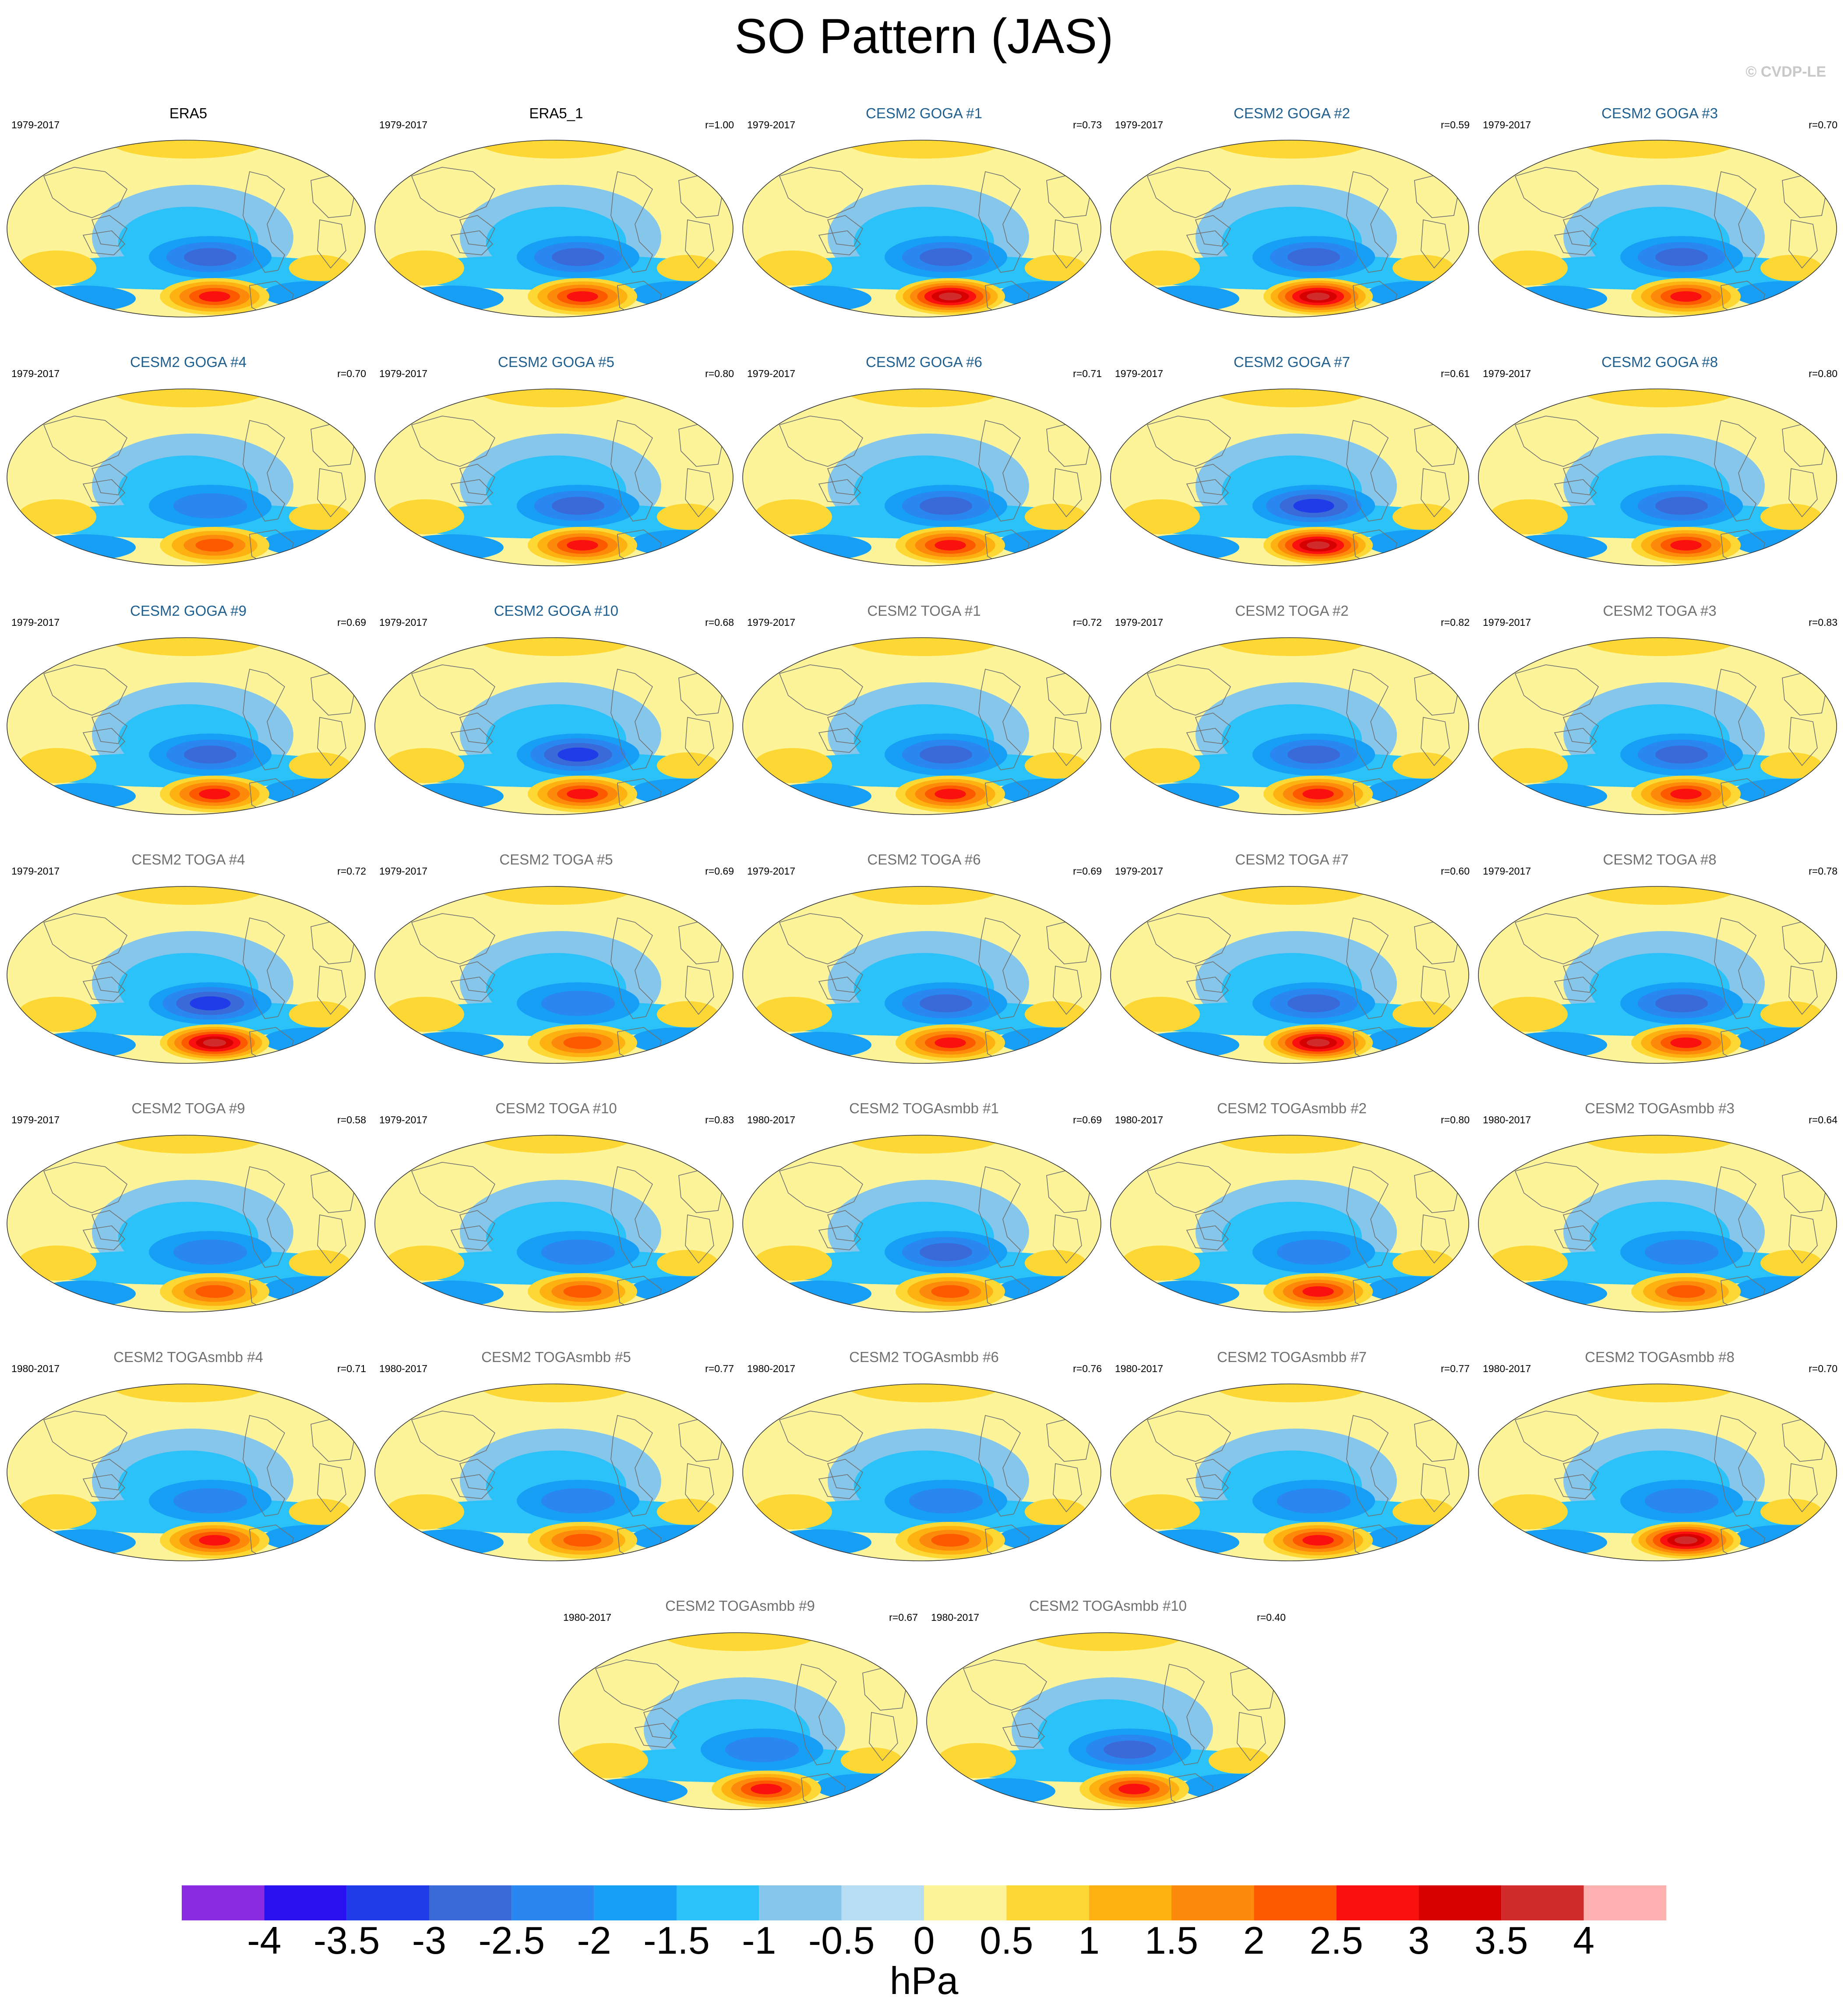 The width and height of the screenshot is (1848, 2015). I want to click on panel-correlation: r=0.60, so click(1455, 871).